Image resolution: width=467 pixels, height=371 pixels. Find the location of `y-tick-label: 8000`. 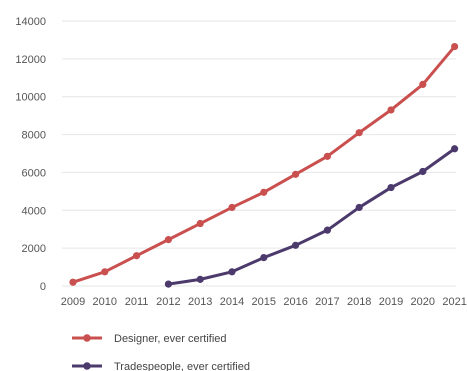

y-tick-label: 8000 is located at coordinates (34, 136).